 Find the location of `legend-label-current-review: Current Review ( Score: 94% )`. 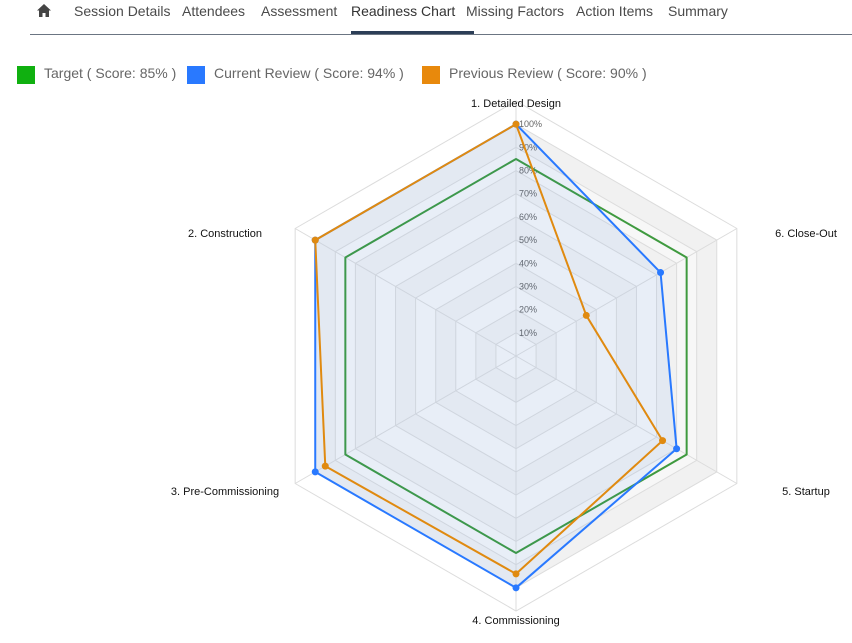

legend-label-current-review: Current Review ( Score: 94% ) is located at coordinates (309, 73).